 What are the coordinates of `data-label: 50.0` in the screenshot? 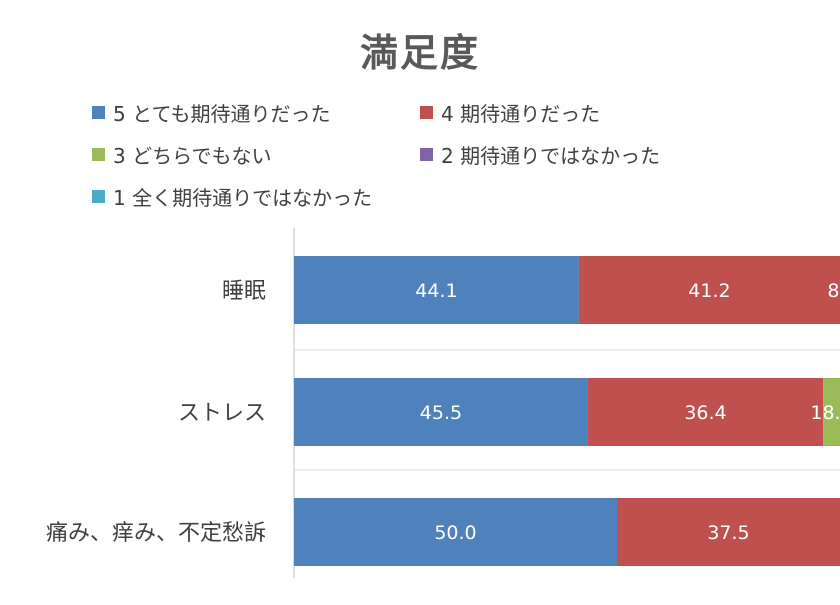 It's located at (455, 533).